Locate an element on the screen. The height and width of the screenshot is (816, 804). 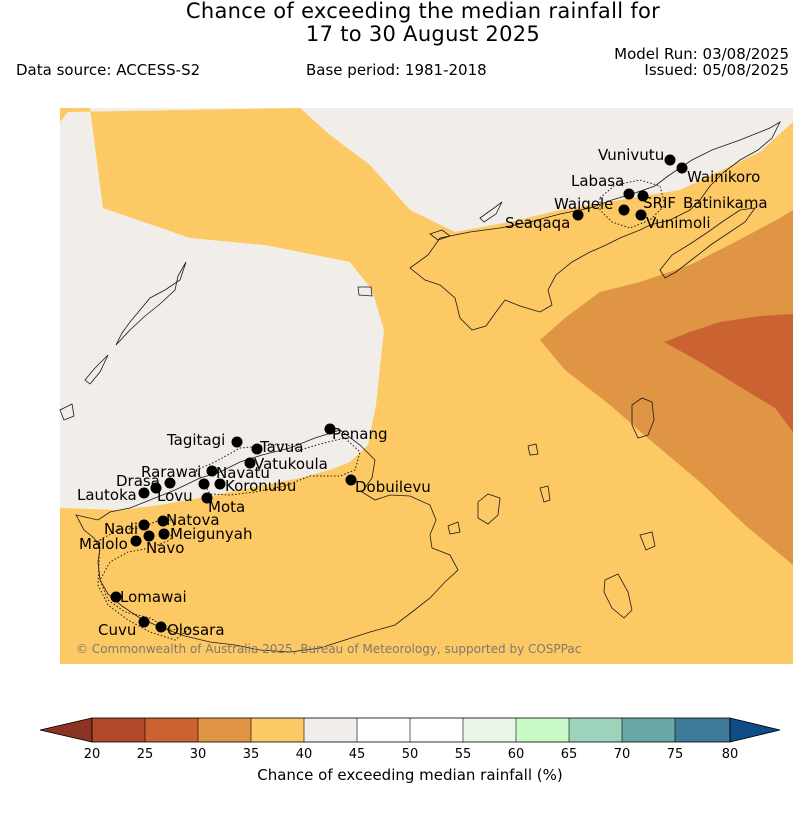
station-label: Natova is located at coordinates (193, 520).